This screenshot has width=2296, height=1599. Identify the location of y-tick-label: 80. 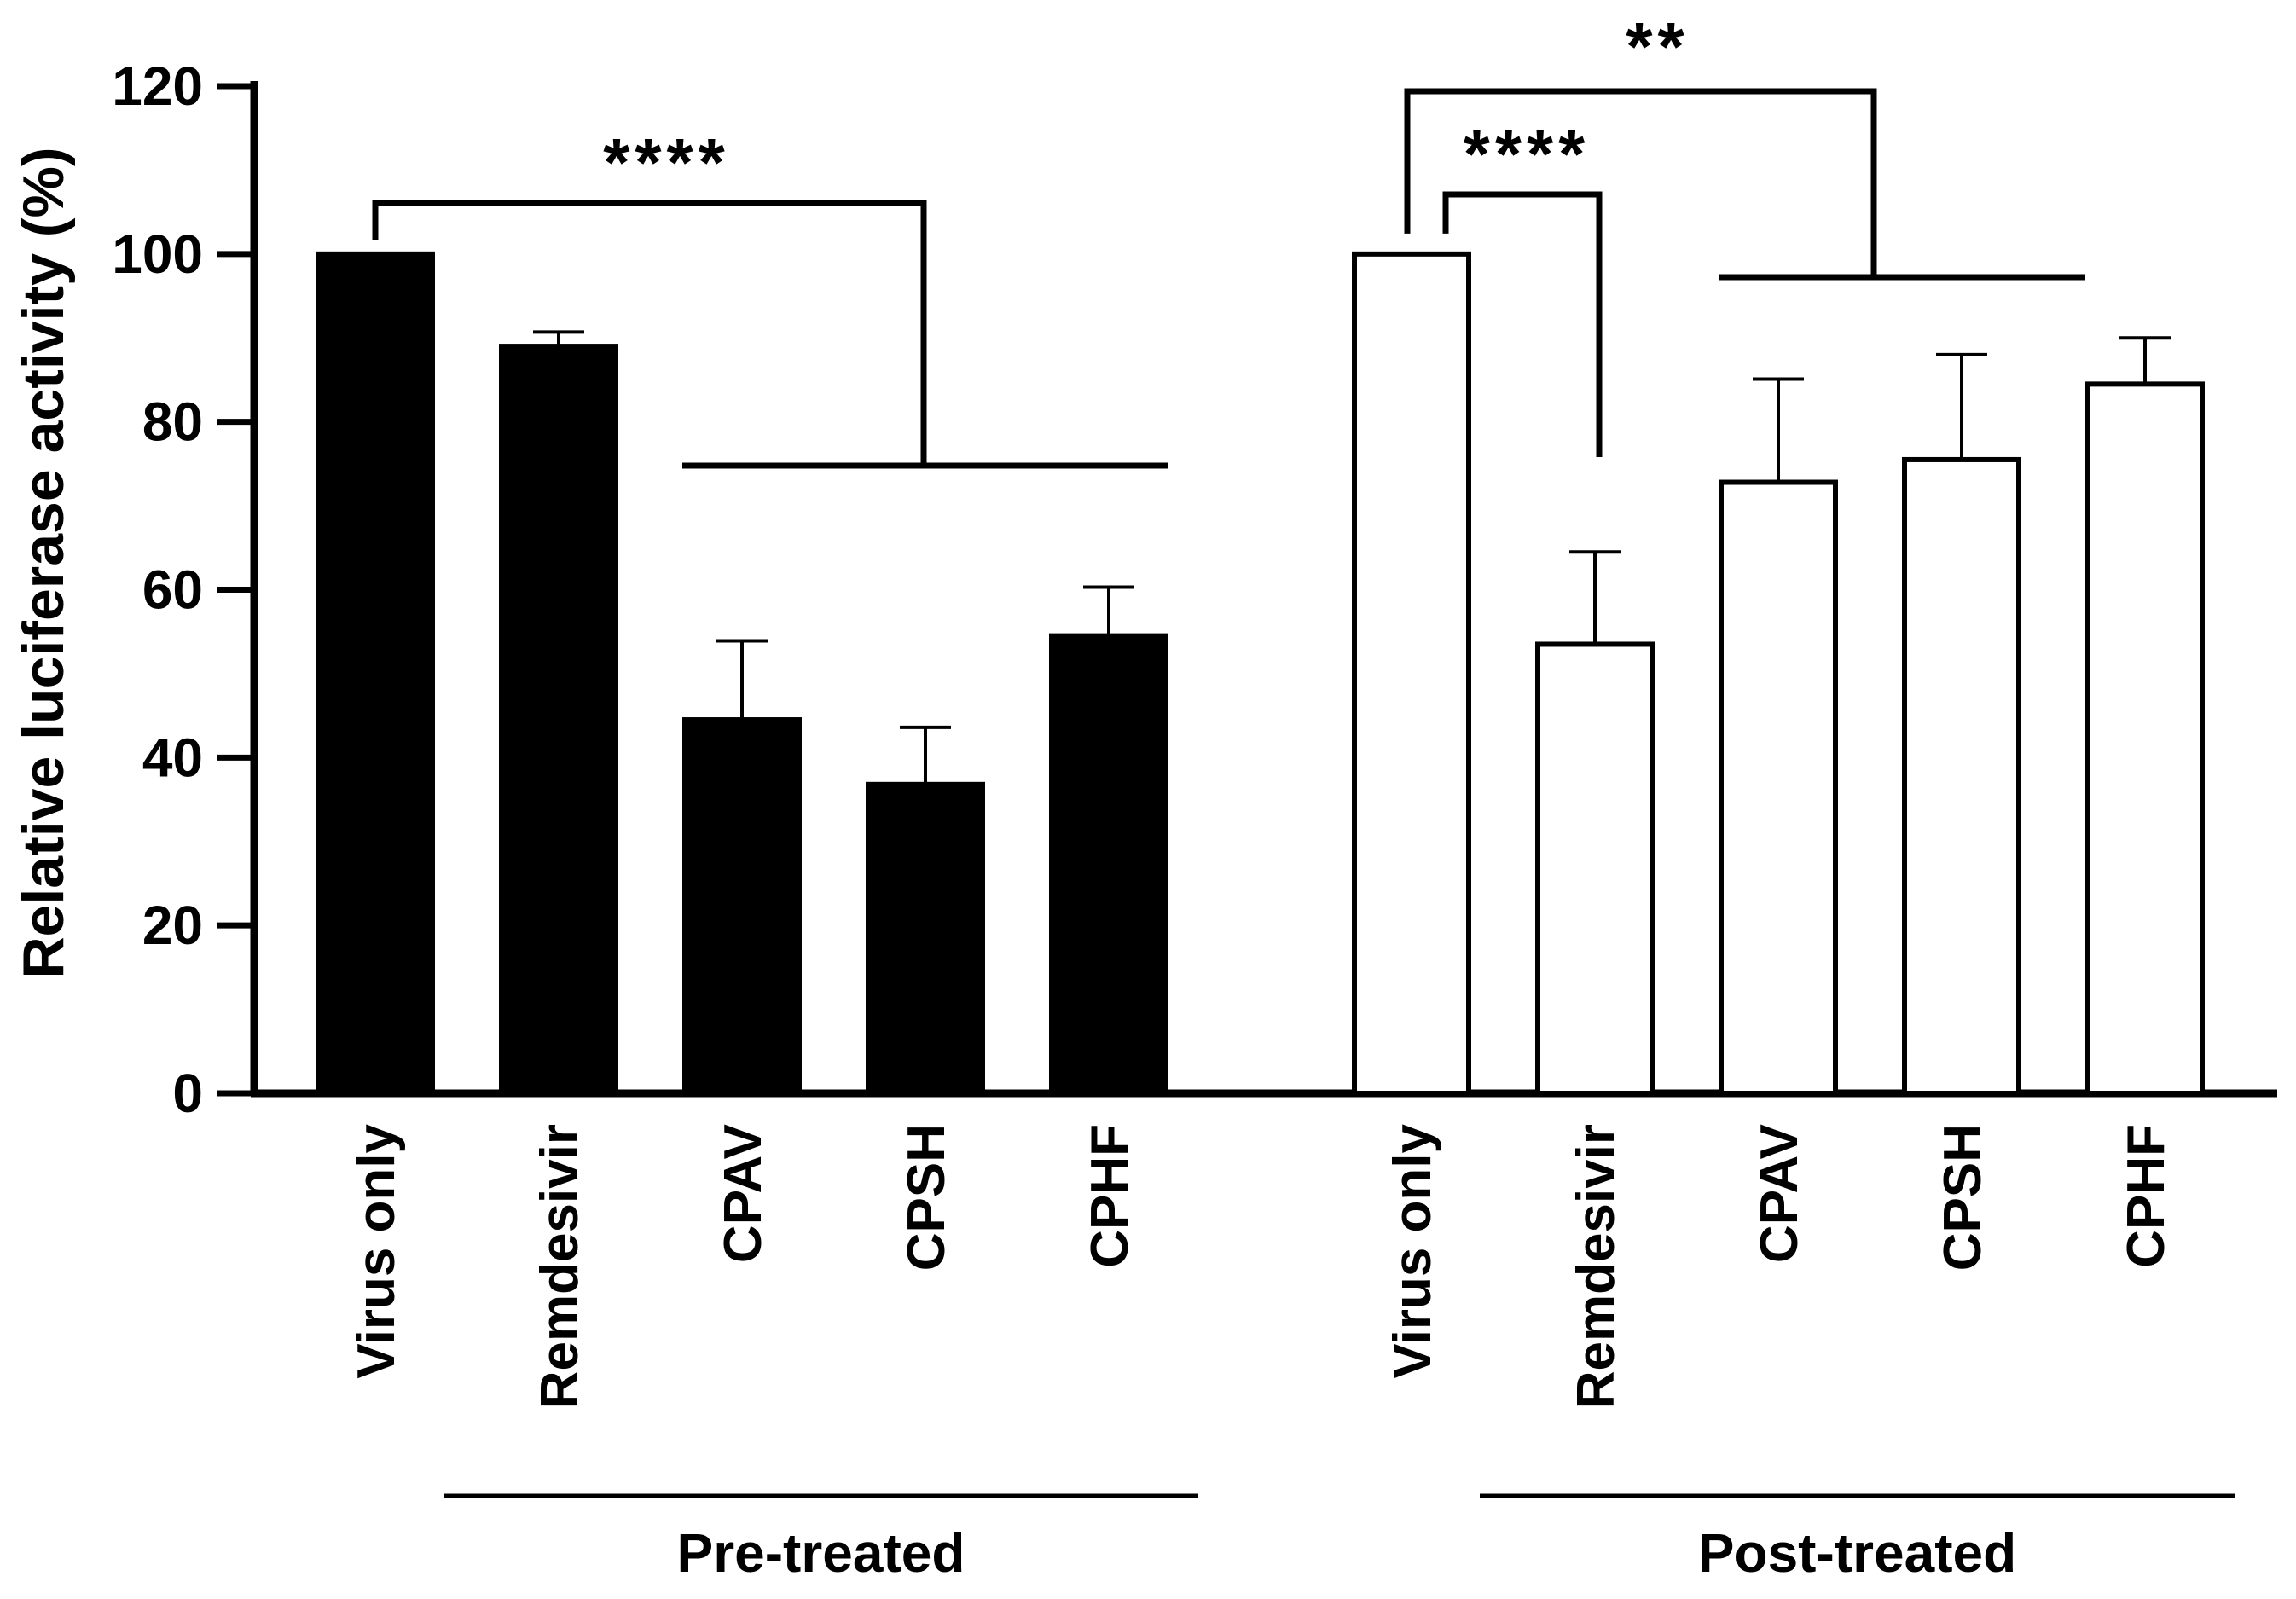
(172, 422).